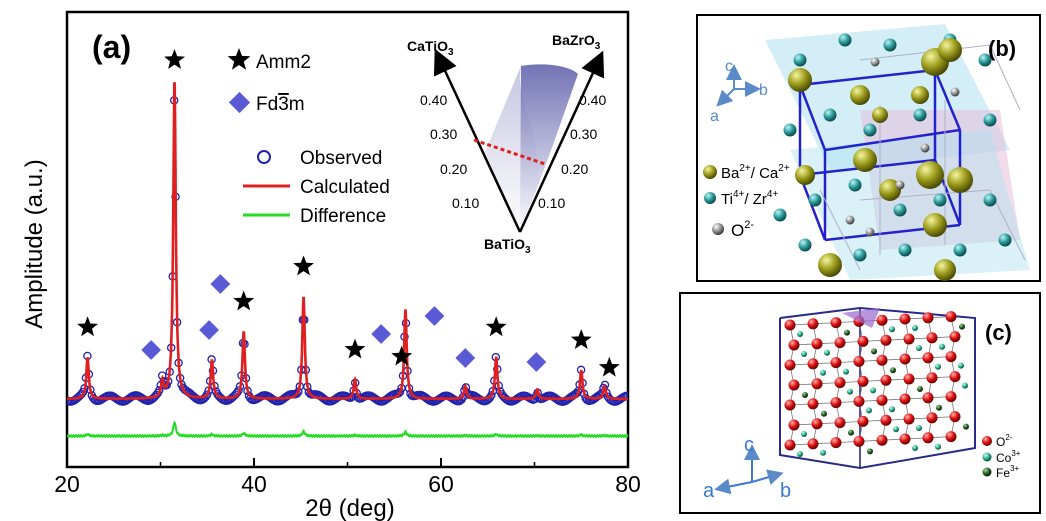 The height and width of the screenshot is (521, 1046). Describe the element at coordinates (349, 508) in the screenshot. I see `x-axis-label: 2θ (deg)` at that location.